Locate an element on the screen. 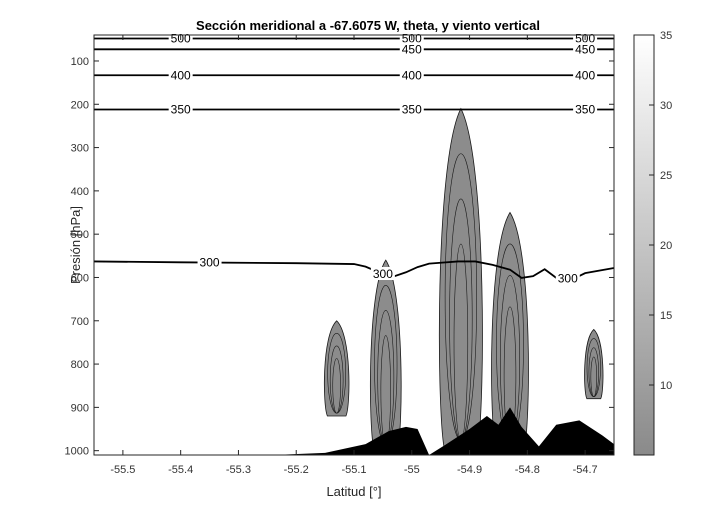 This screenshot has height=511, width=719. y-tick-label: 200 is located at coordinates (80, 105).